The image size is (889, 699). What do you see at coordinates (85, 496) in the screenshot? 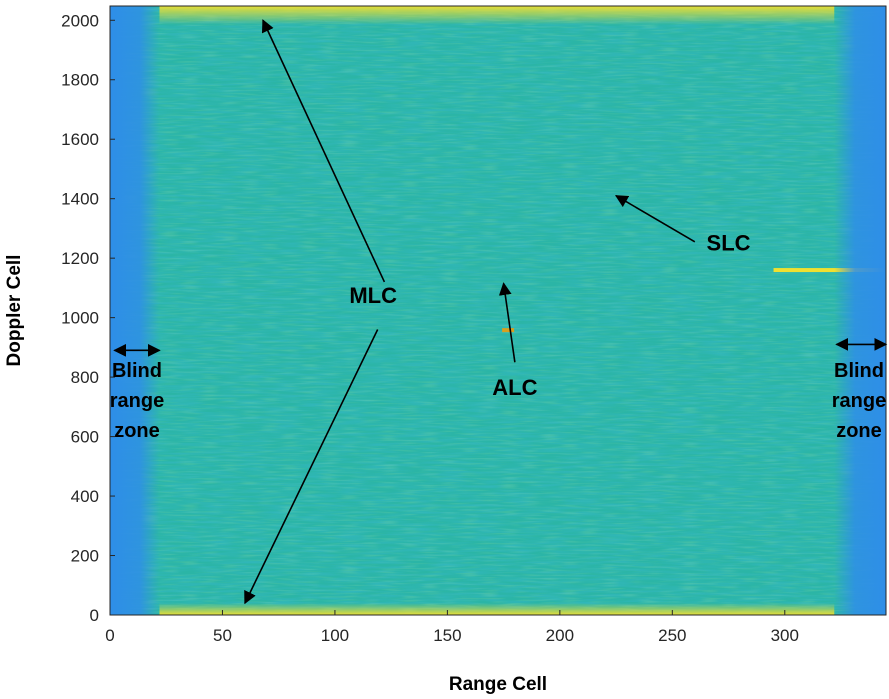
I see `y-tick-label: 400` at bounding box center [85, 496].